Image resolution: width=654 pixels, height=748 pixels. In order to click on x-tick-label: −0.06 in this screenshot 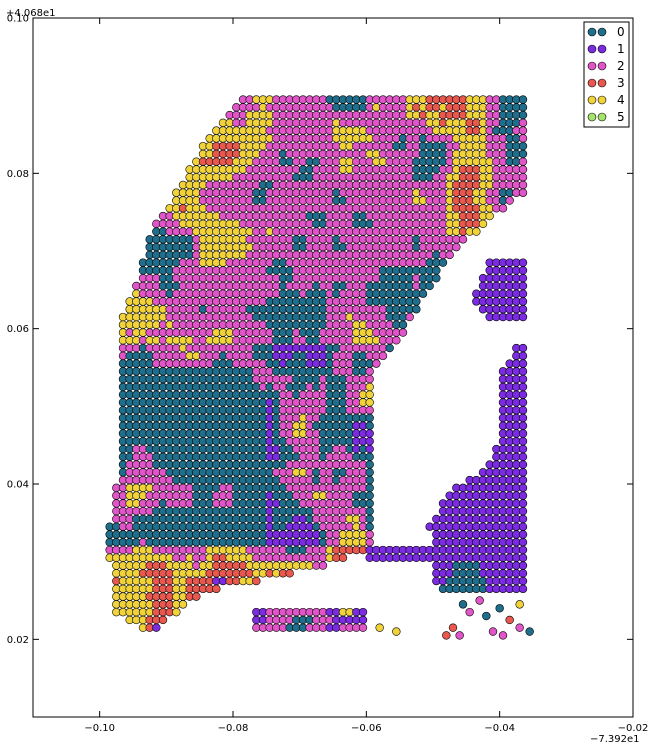, I will do `click(366, 728)`.